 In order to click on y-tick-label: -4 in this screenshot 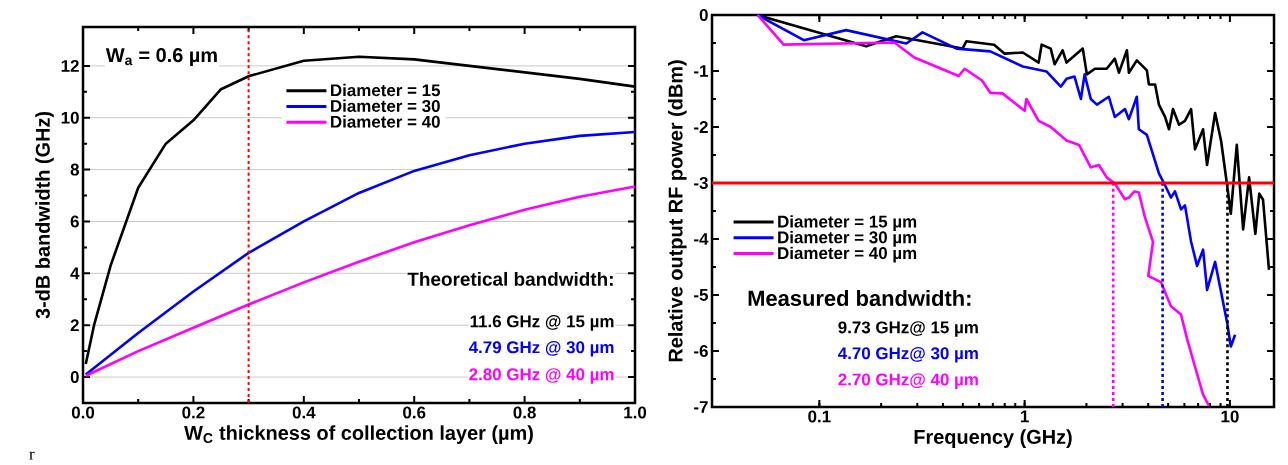, I will do `click(701, 239)`.